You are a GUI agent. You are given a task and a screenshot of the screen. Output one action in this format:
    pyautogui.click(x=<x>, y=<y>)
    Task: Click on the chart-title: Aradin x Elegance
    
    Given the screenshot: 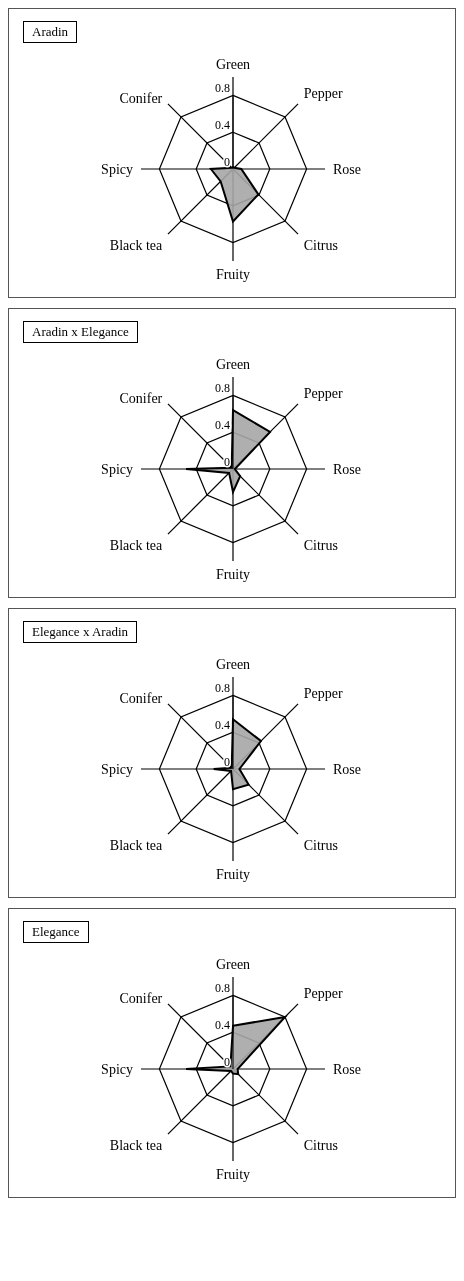 What is the action you would take?
    pyautogui.click(x=80, y=332)
    